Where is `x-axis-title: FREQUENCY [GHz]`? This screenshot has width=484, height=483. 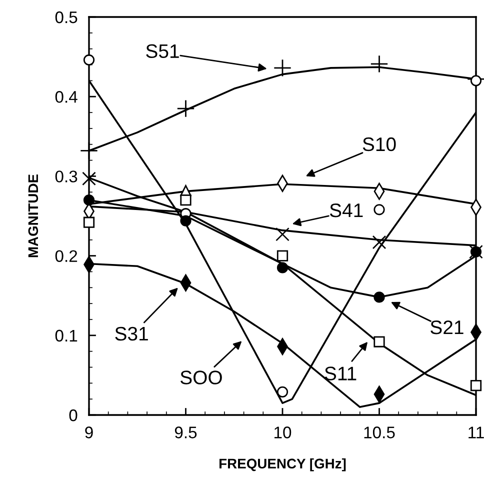 x-axis-title: FREQUENCY [GHz] is located at coordinates (283, 465).